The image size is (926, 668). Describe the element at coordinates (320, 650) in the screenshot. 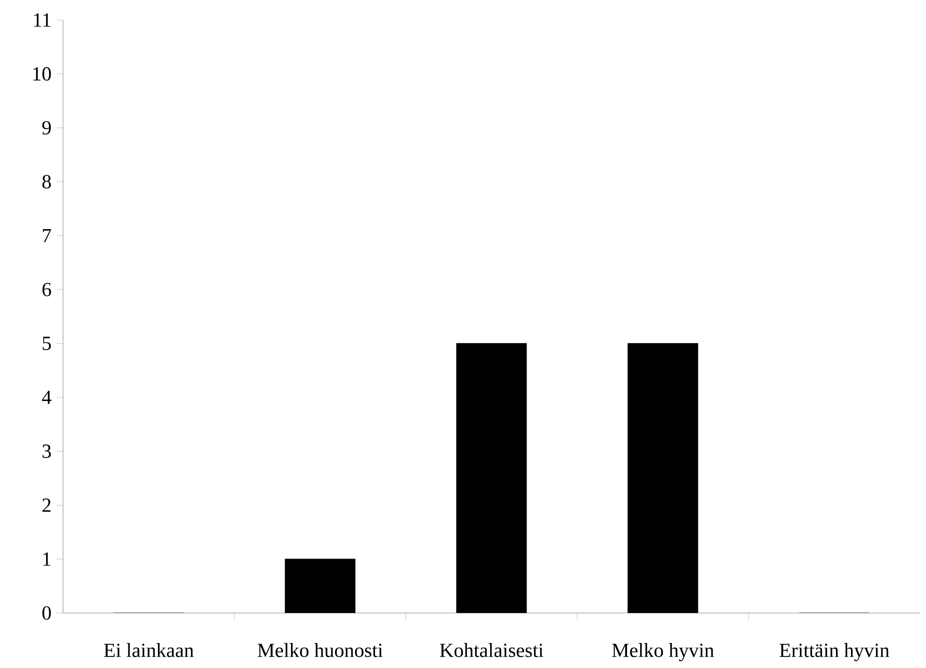

I see `x-tick-label: Melko huonosti` at that location.